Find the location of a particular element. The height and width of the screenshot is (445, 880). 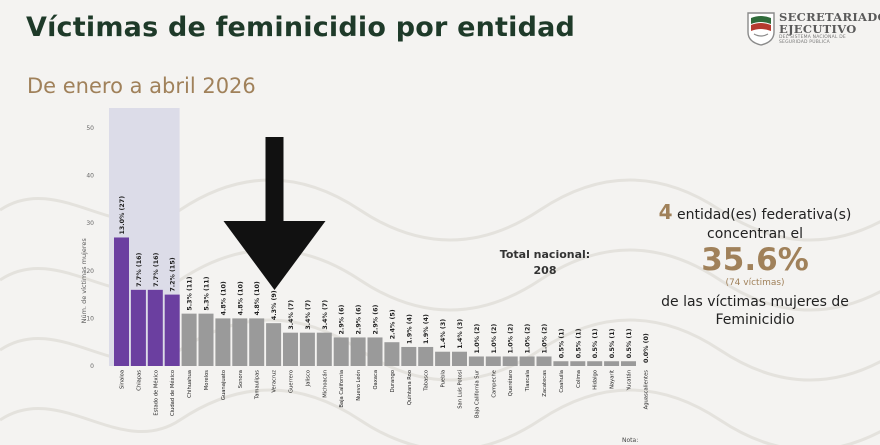

data-label-19: 1.4% (3) is located at coordinates (443, 334).